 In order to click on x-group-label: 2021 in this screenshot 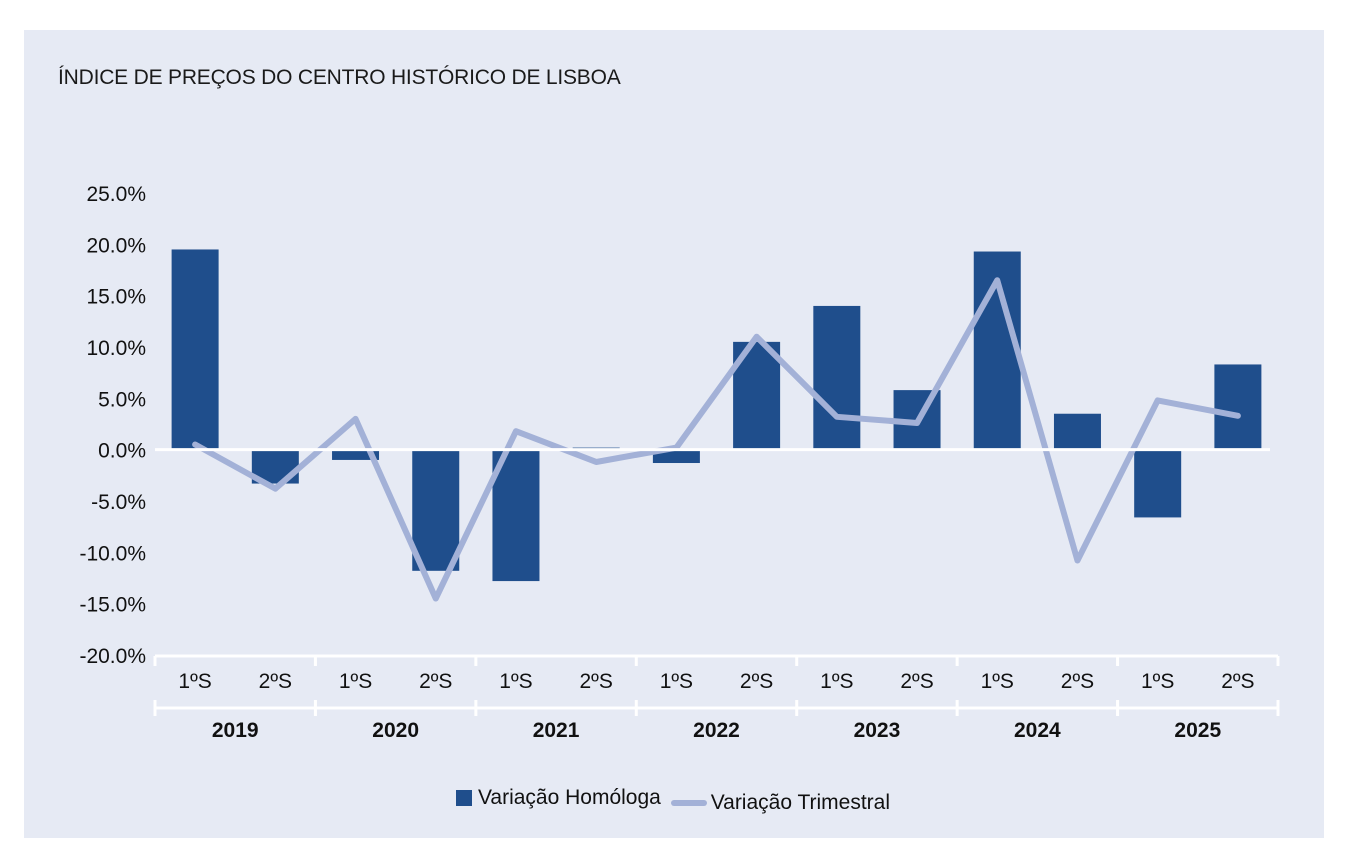, I will do `click(556, 730)`.